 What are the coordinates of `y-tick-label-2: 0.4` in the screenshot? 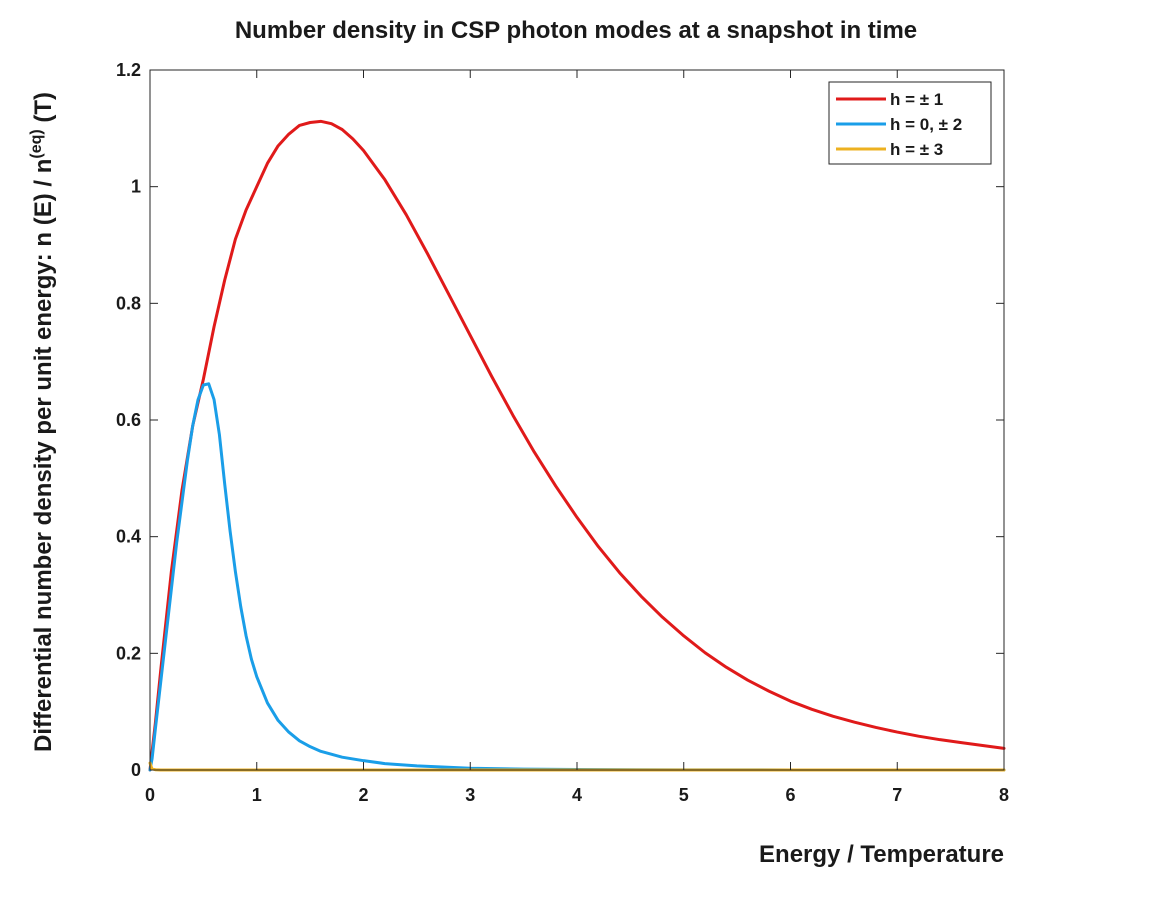 It's located at (128, 537).